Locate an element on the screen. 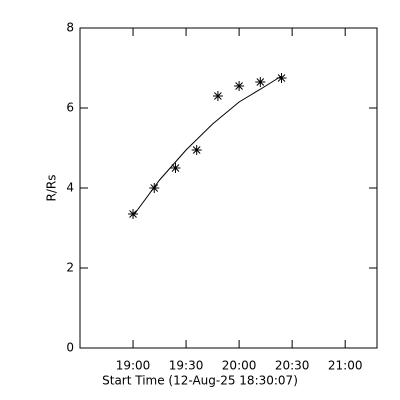  x-tick-label: 20:30 is located at coordinates (292, 366).